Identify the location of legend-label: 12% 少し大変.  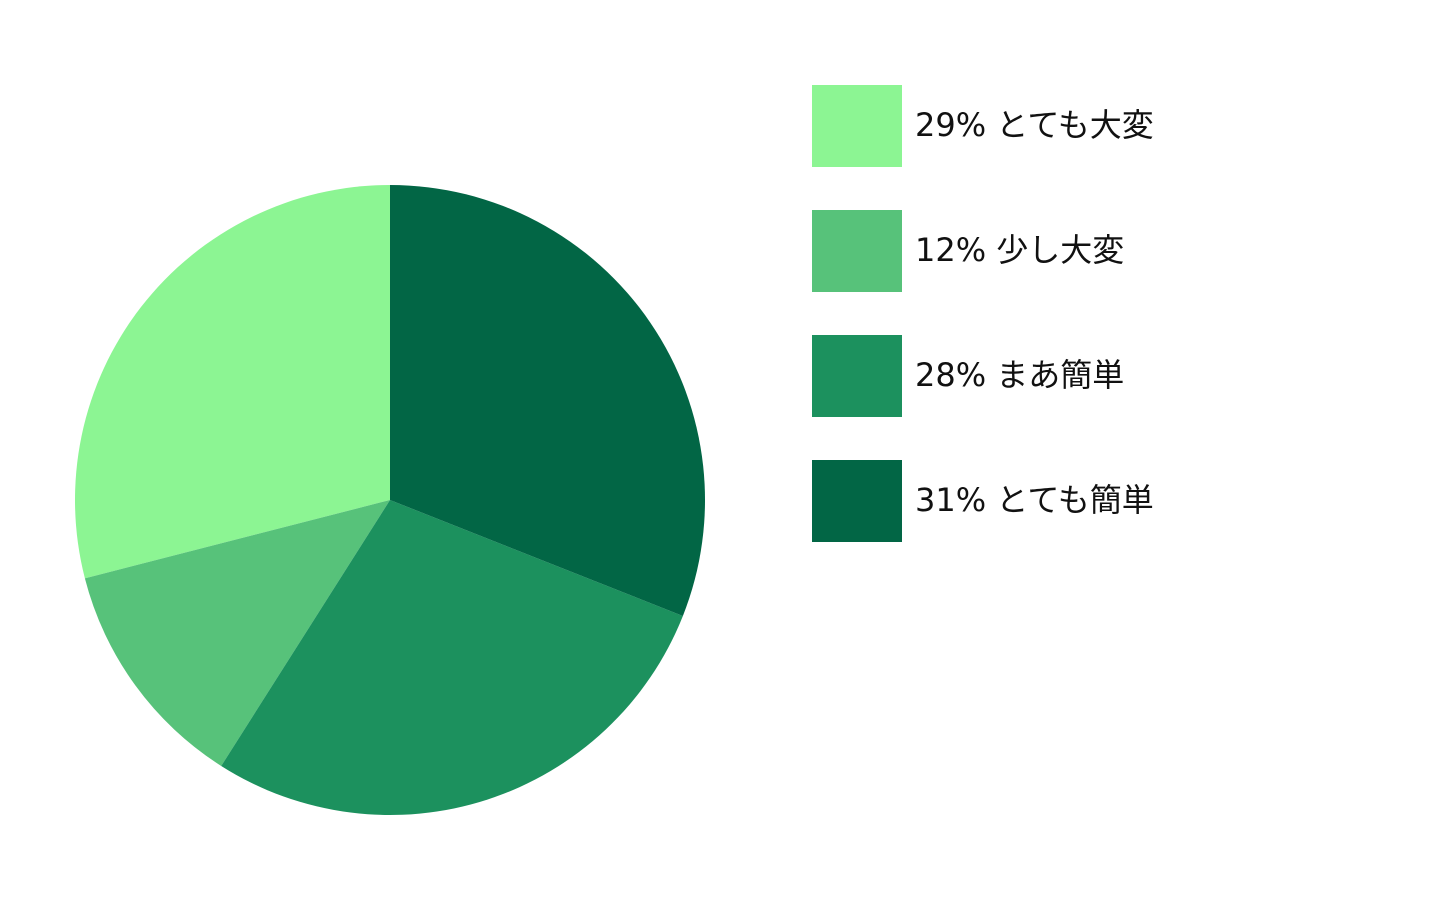
(1019, 250).